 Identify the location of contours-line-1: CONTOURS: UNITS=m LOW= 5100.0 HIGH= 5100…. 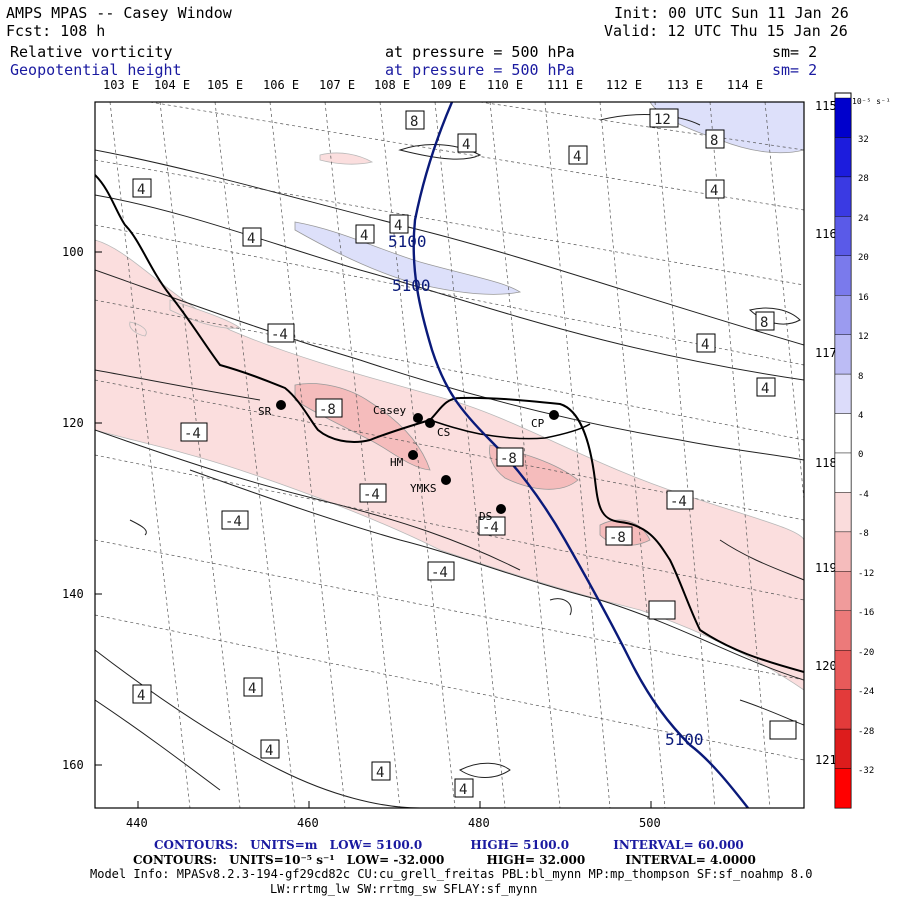
(449, 845).